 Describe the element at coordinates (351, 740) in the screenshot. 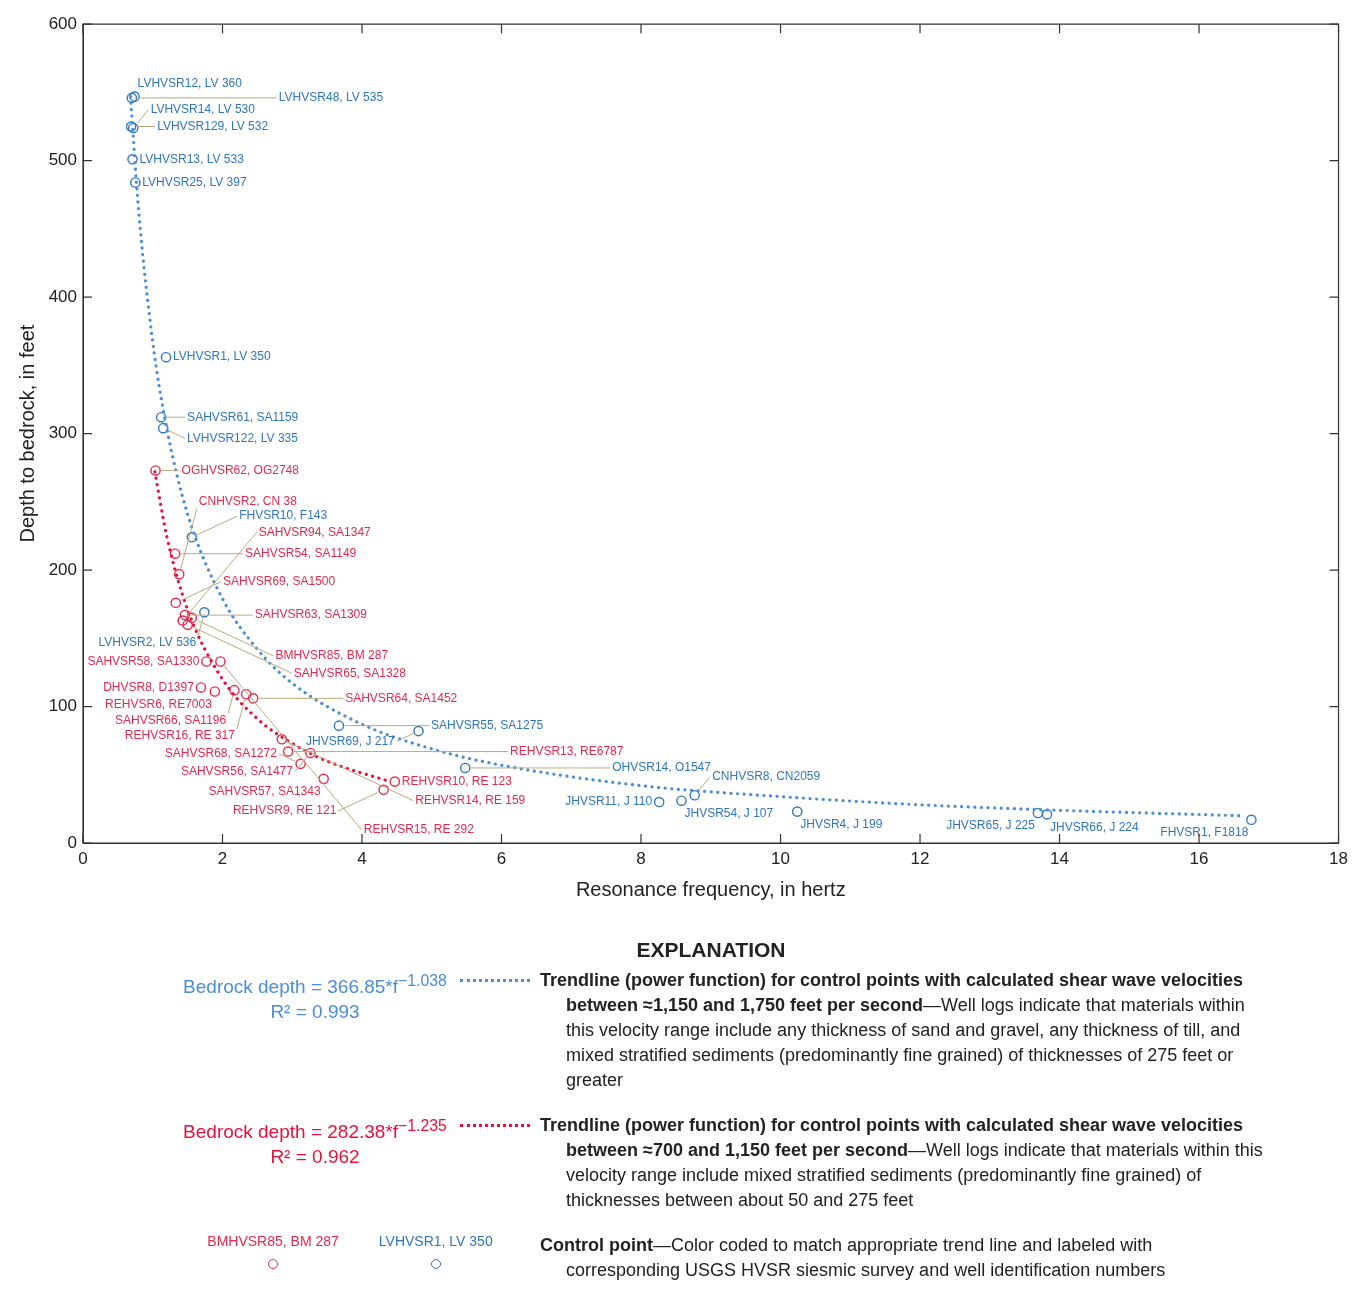

I see `data-label: JHVSR69, J 217` at that location.